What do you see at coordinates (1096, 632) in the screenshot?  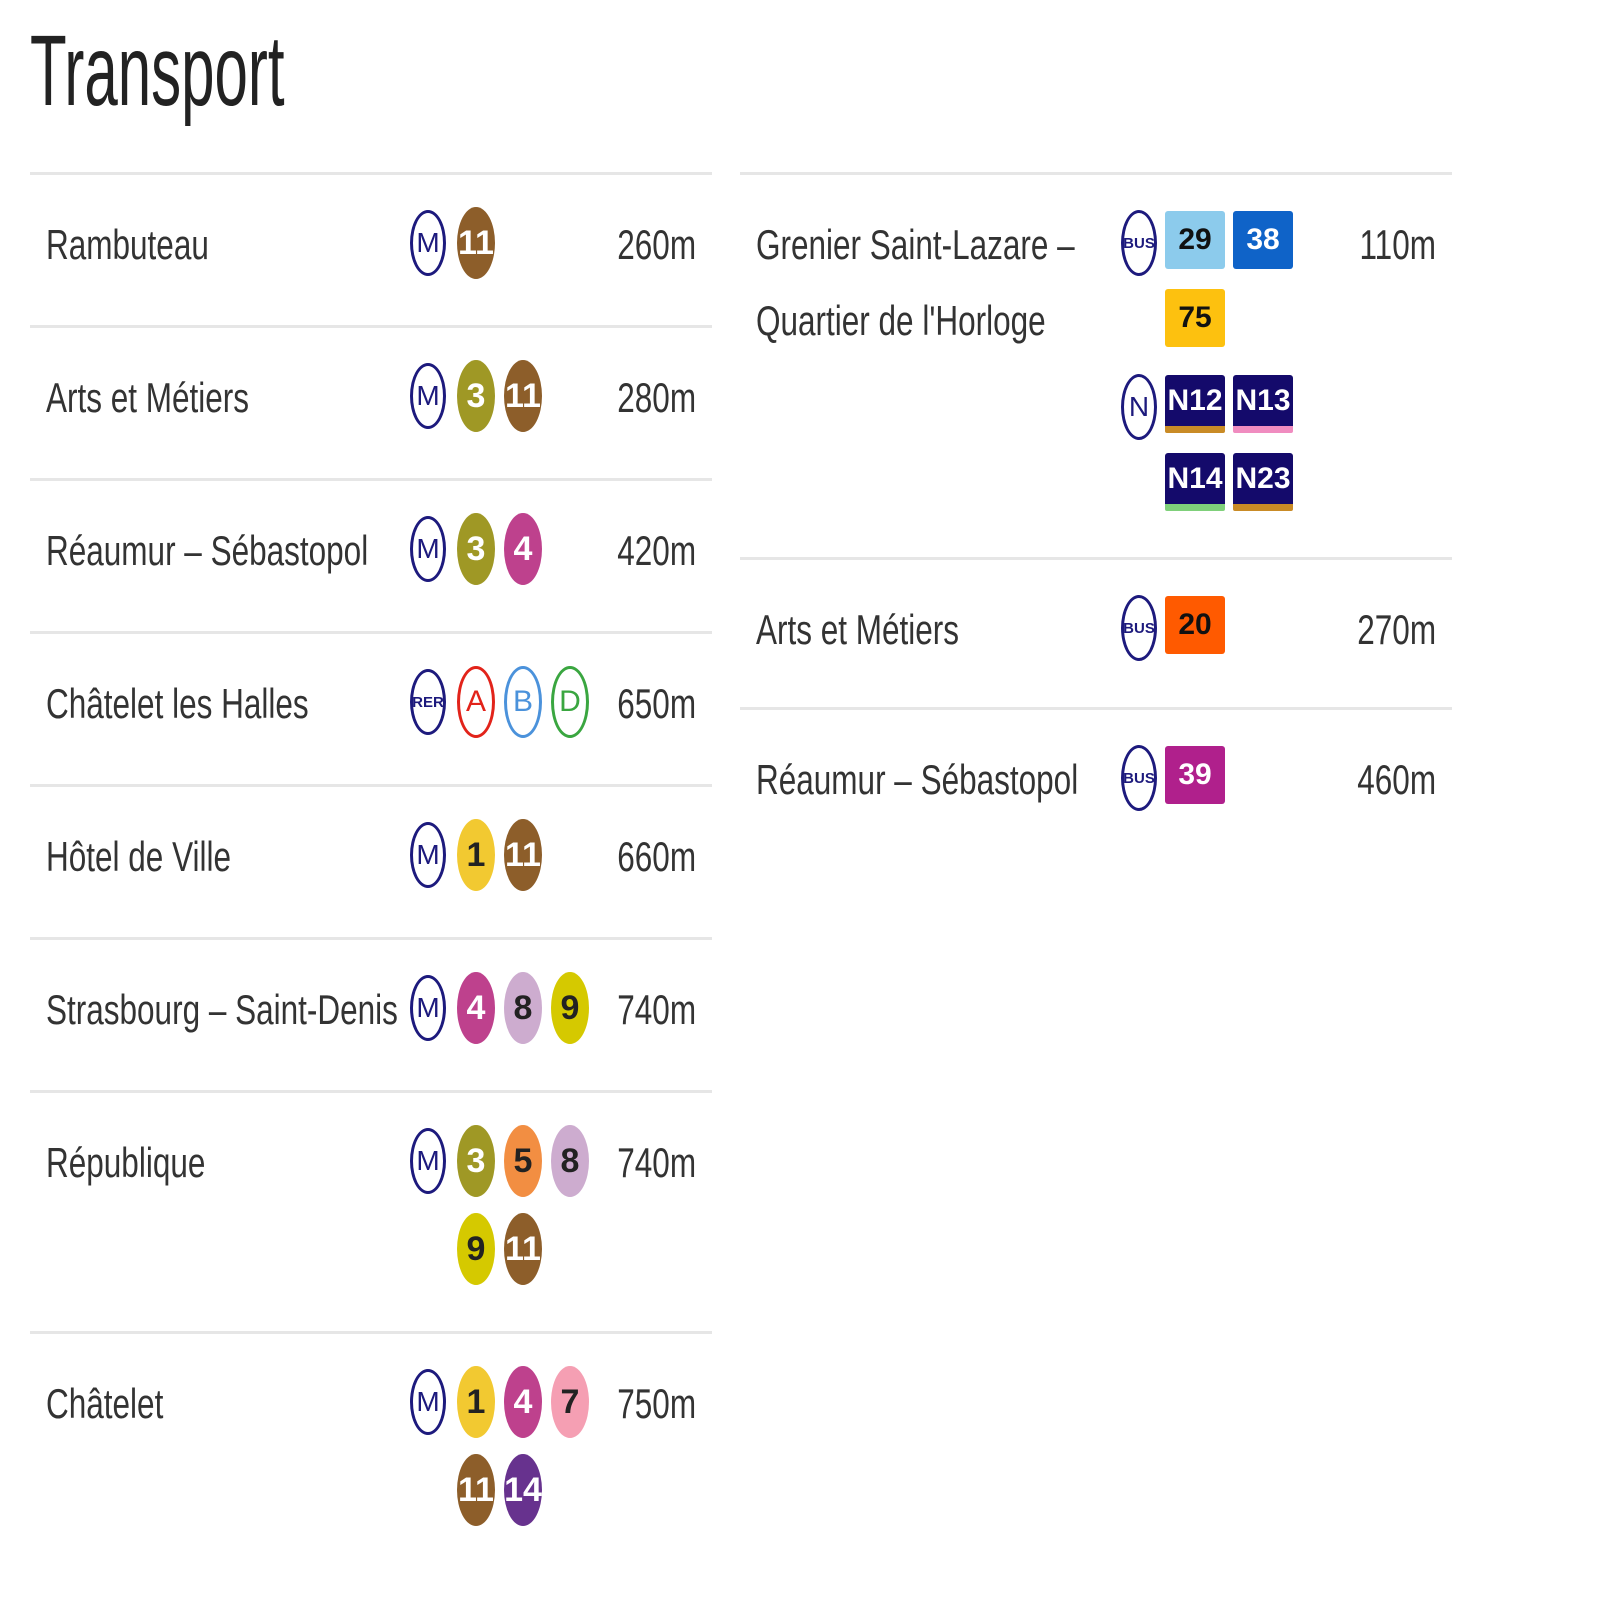 I see `bus-stop-row: Arts et Métiers BUS 20 270m` at bounding box center [1096, 632].